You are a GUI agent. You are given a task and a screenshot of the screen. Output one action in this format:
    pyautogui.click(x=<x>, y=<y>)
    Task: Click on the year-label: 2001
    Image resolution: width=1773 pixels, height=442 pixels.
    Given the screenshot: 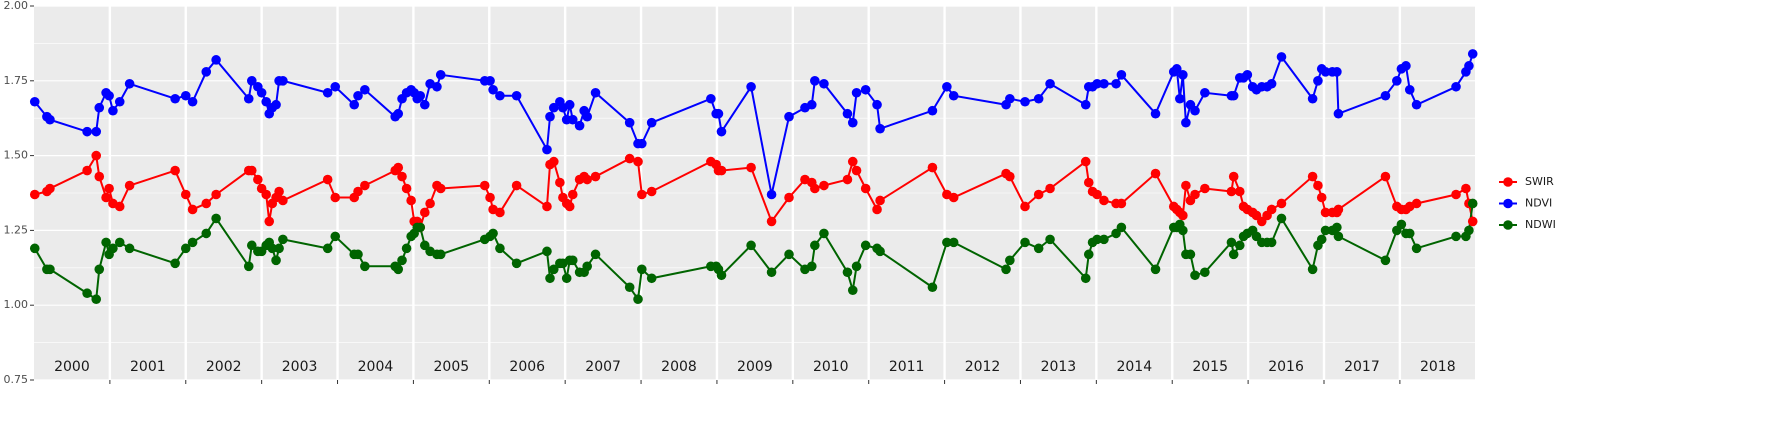 What is the action you would take?
    pyautogui.click(x=148, y=367)
    